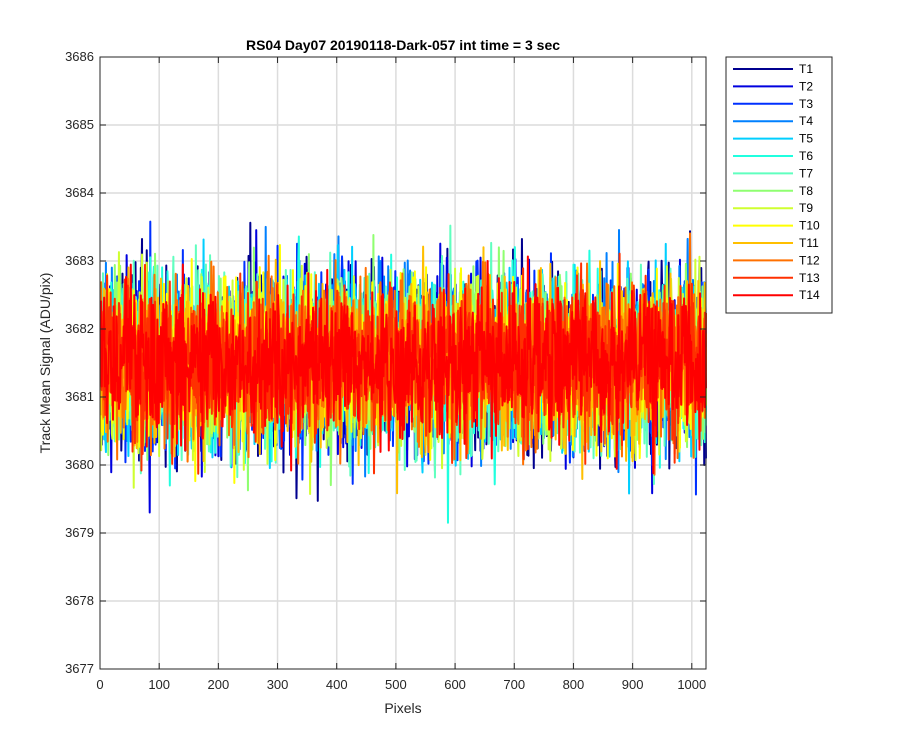  What do you see at coordinates (79, 328) in the screenshot?
I see `y-tick-label: 3682` at bounding box center [79, 328].